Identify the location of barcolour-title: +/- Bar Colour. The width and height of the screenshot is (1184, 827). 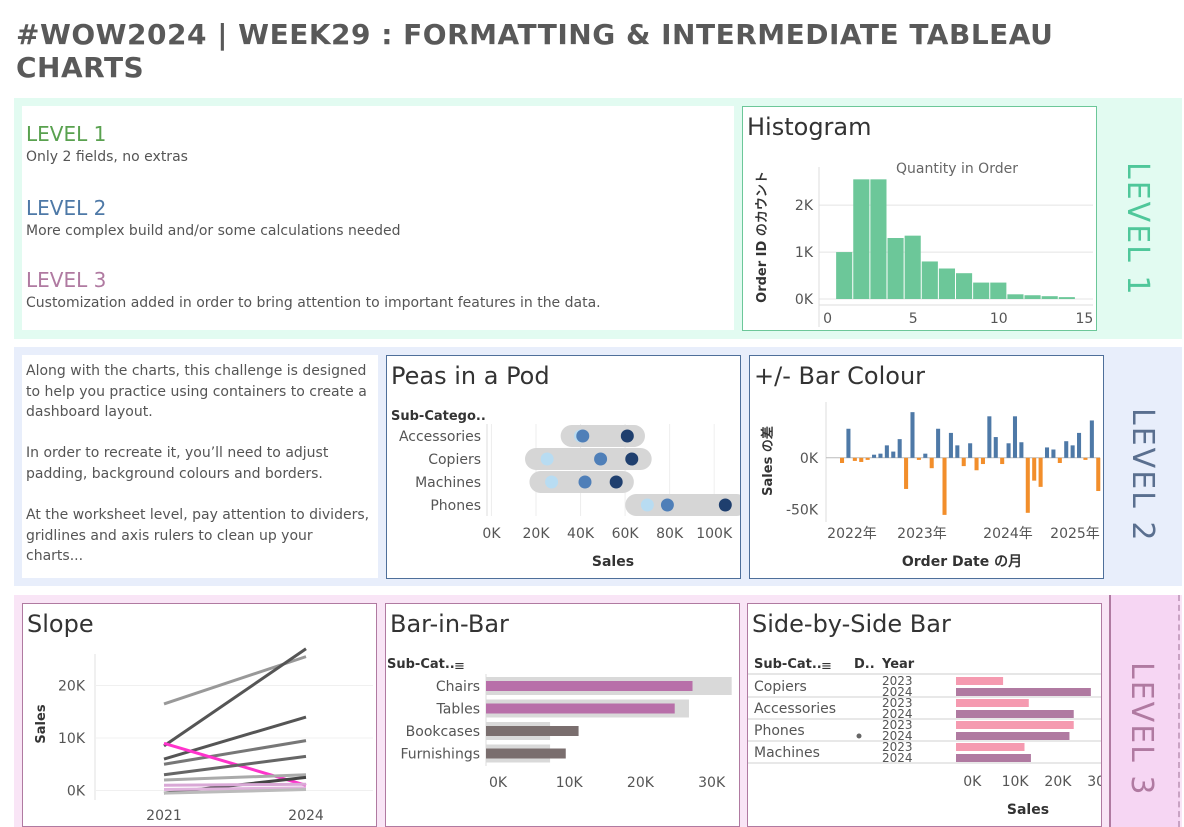
(840, 376).